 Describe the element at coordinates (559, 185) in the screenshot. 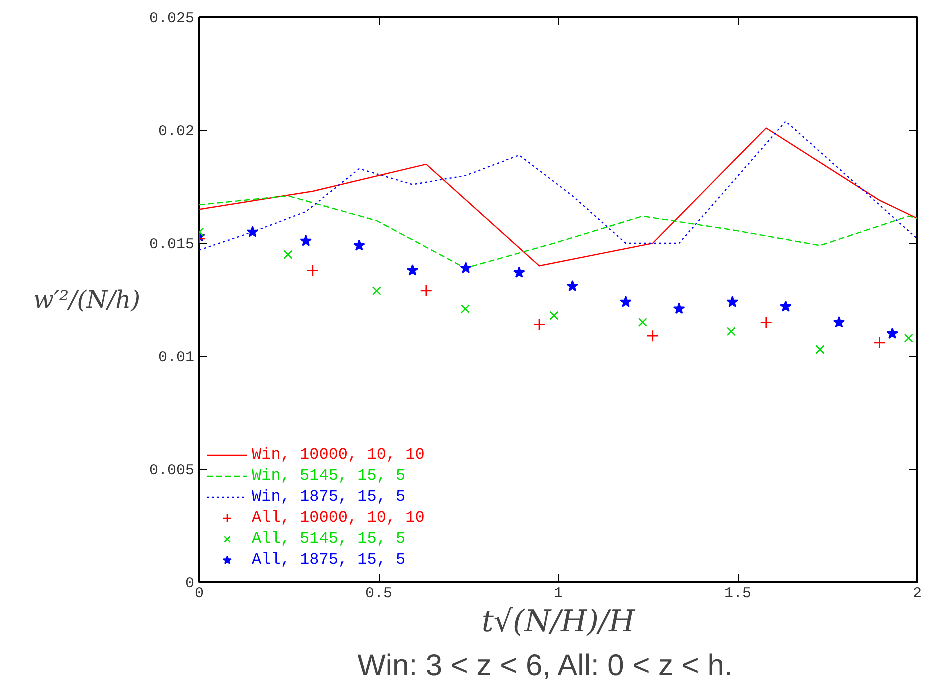

I see `line-series` at that location.